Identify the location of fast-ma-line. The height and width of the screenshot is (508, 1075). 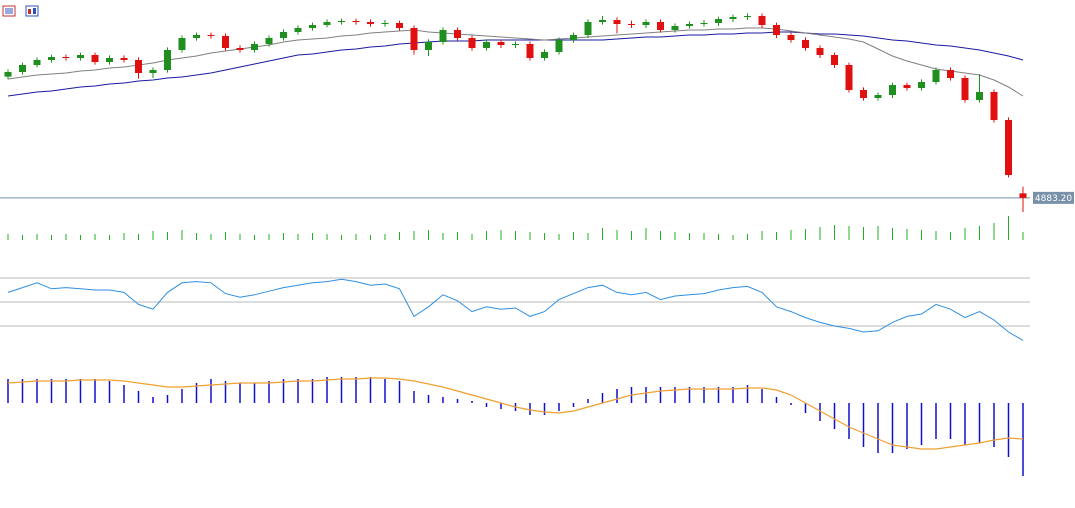
(515, 62).